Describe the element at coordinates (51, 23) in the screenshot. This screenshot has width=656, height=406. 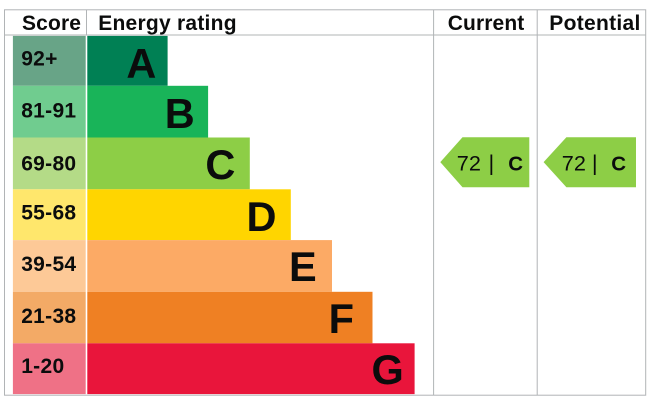
I see `svg-text: Score` at that location.